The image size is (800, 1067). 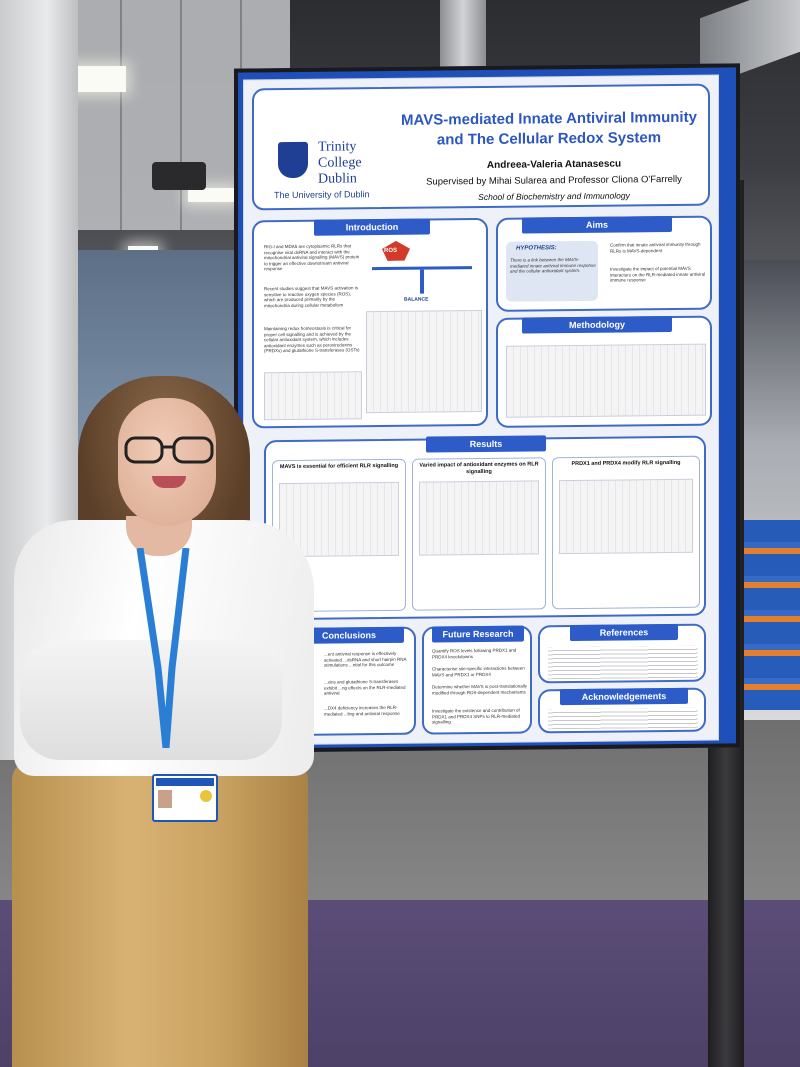 What do you see at coordinates (337, 147) in the screenshot?
I see `university-name-line: Trinity` at bounding box center [337, 147].